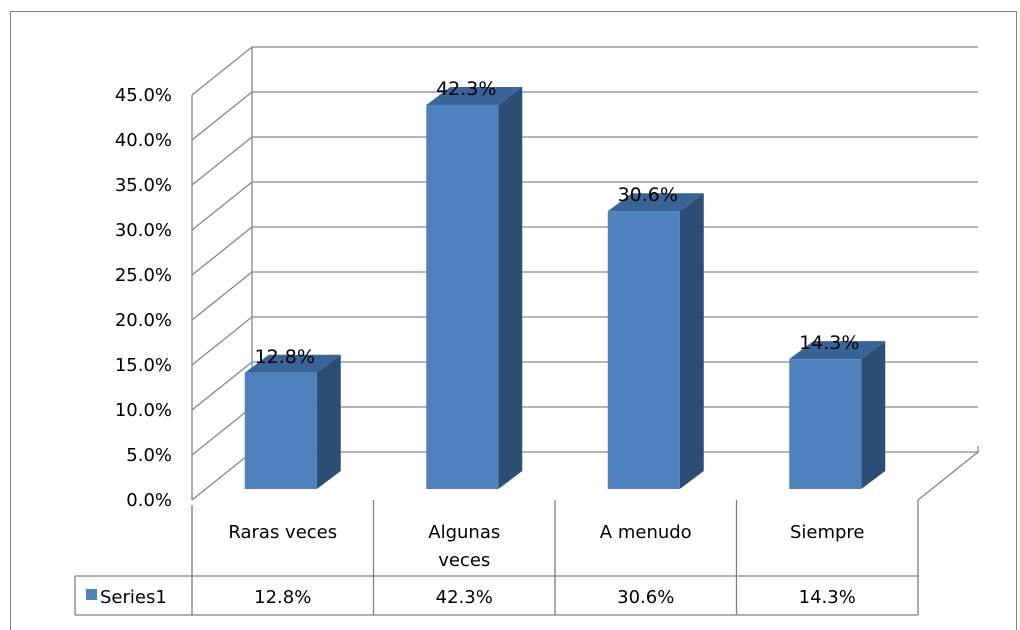 Image resolution: width=1020 pixels, height=630 pixels. I want to click on x-category-label: Siempre, so click(827, 532).